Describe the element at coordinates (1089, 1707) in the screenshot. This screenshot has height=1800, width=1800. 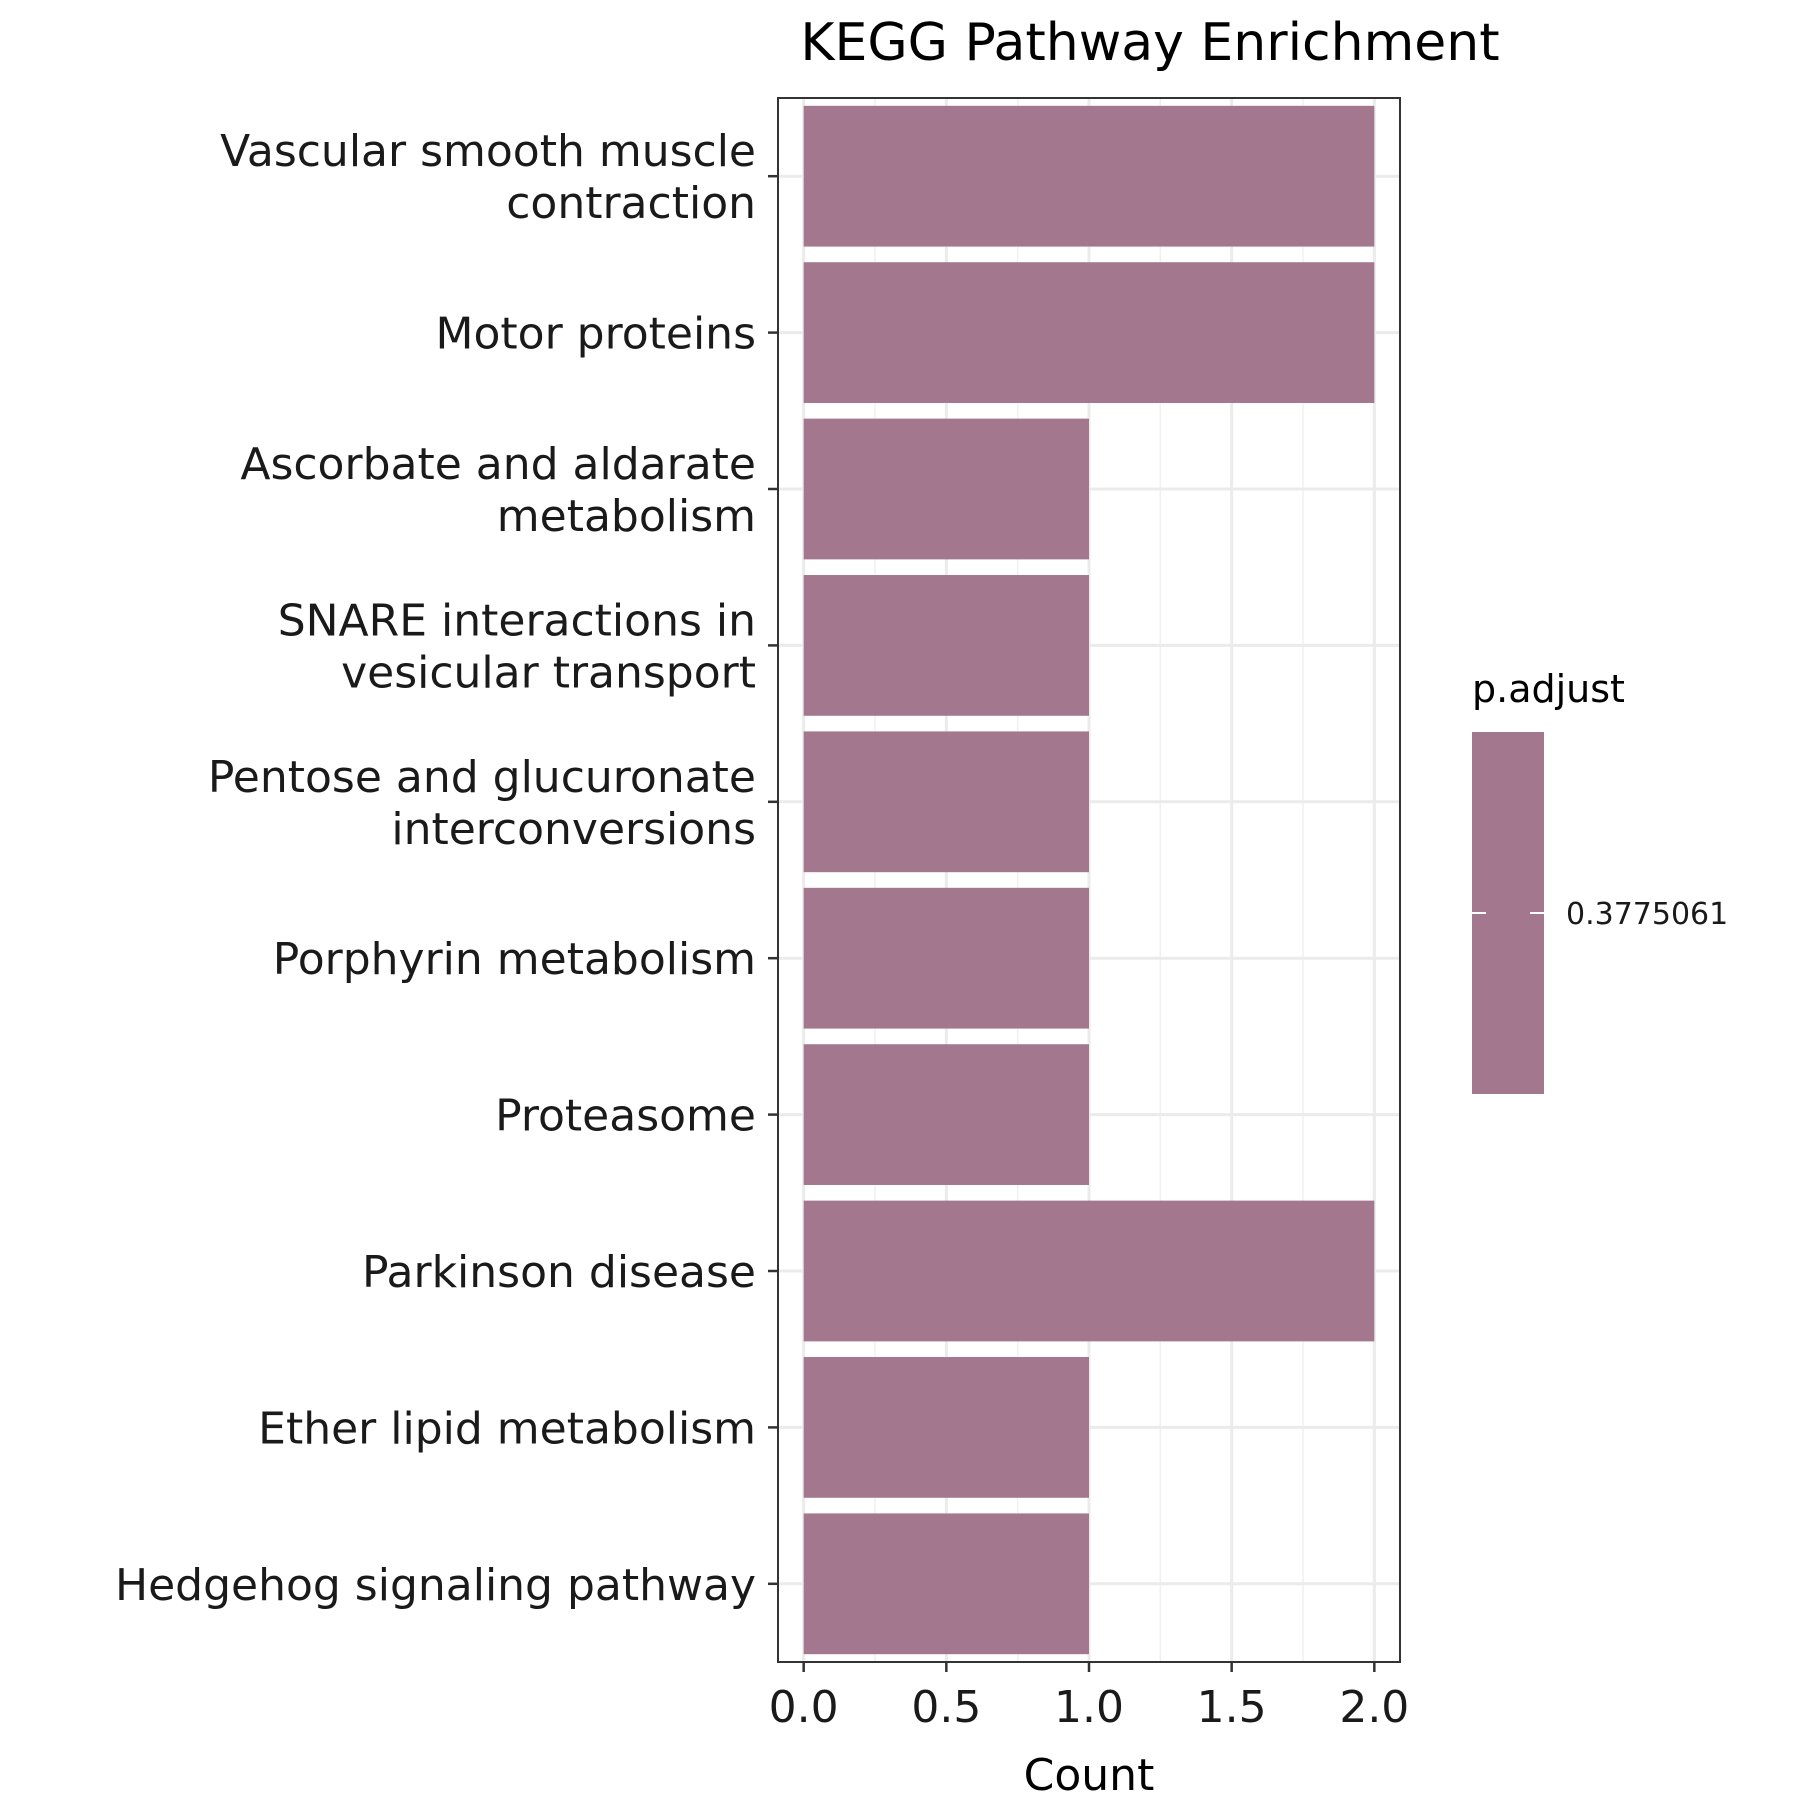
I see `x-tick-label: 1.0` at that location.